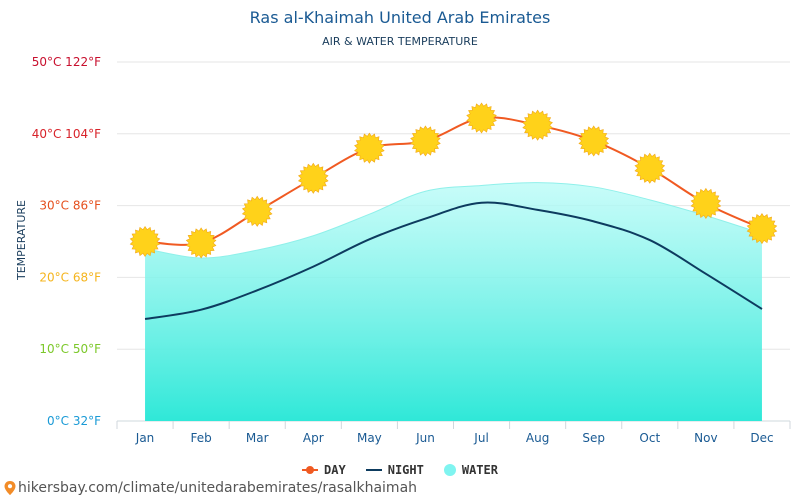 This screenshot has height=500, width=800. Describe the element at coordinates (453, 220) in the screenshot. I see `water-line` at that location.